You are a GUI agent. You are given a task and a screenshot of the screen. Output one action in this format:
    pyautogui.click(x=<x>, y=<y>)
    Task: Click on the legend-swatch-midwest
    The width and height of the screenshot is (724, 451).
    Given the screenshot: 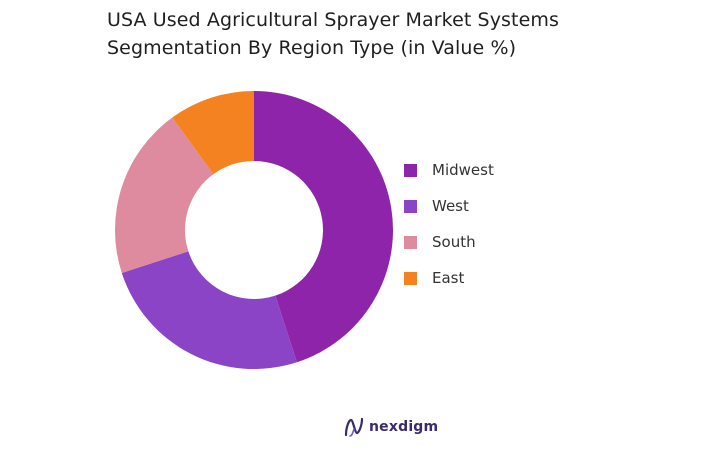 What is the action you would take?
    pyautogui.click(x=410, y=170)
    